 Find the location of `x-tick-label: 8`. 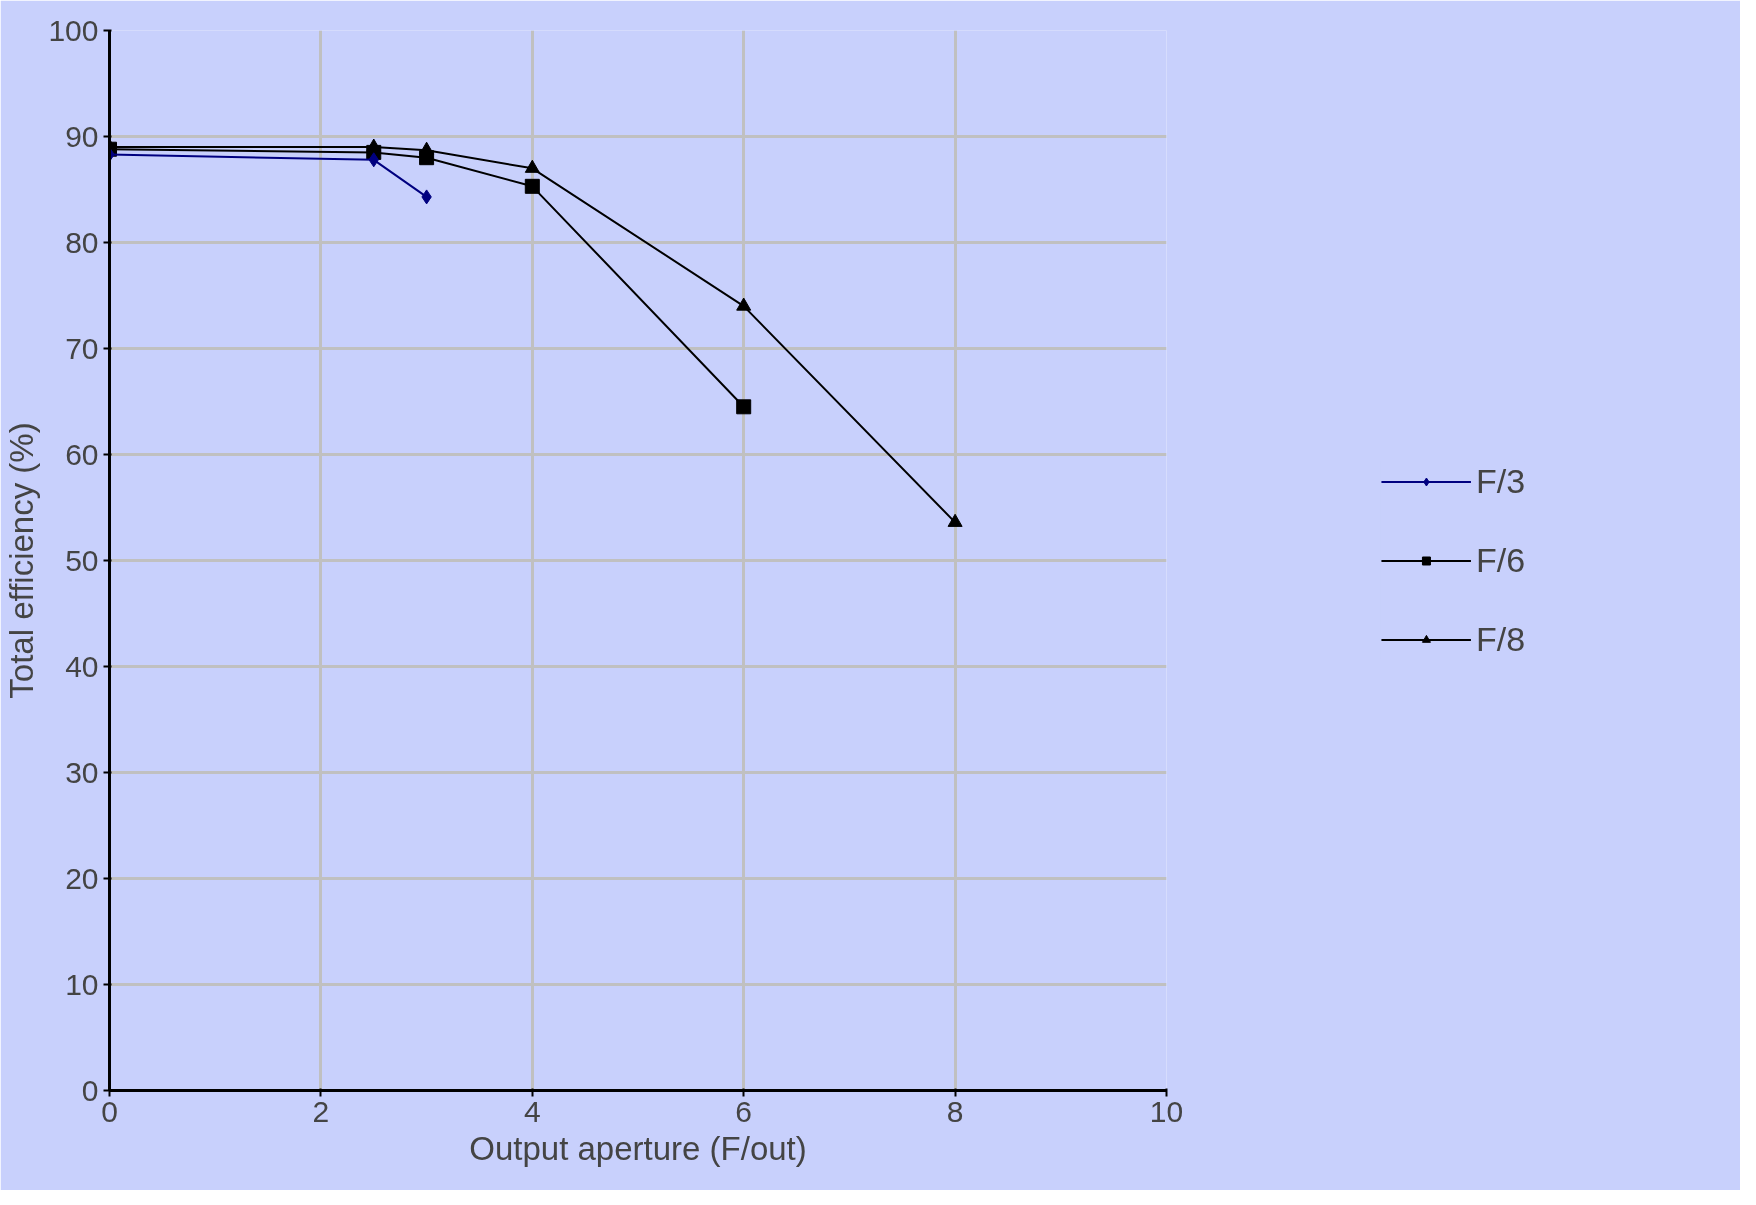

x-tick-label: 8 is located at coordinates (955, 1111).